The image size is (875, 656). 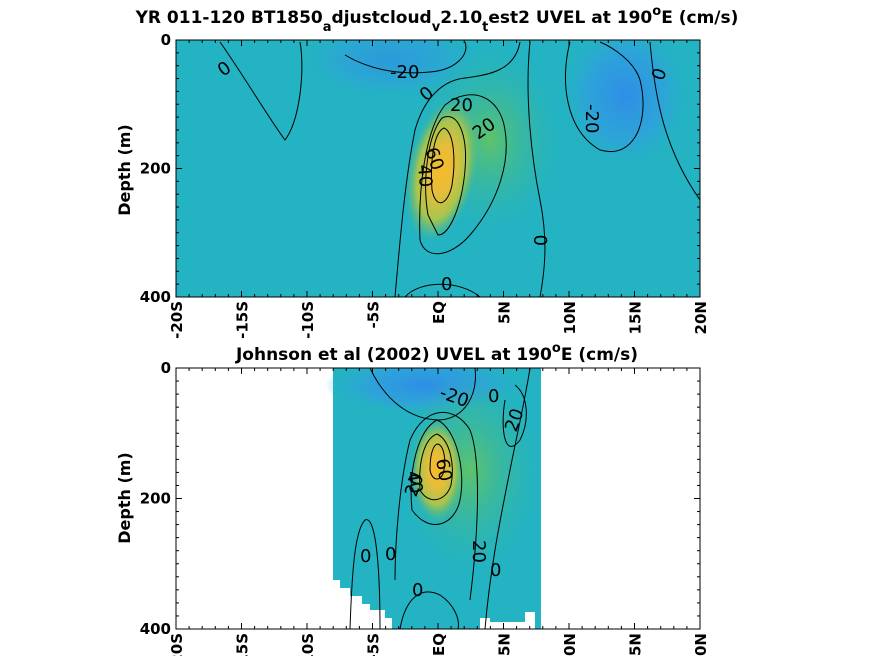 I want to click on undercurrent-core-top, so click(x=442, y=170).